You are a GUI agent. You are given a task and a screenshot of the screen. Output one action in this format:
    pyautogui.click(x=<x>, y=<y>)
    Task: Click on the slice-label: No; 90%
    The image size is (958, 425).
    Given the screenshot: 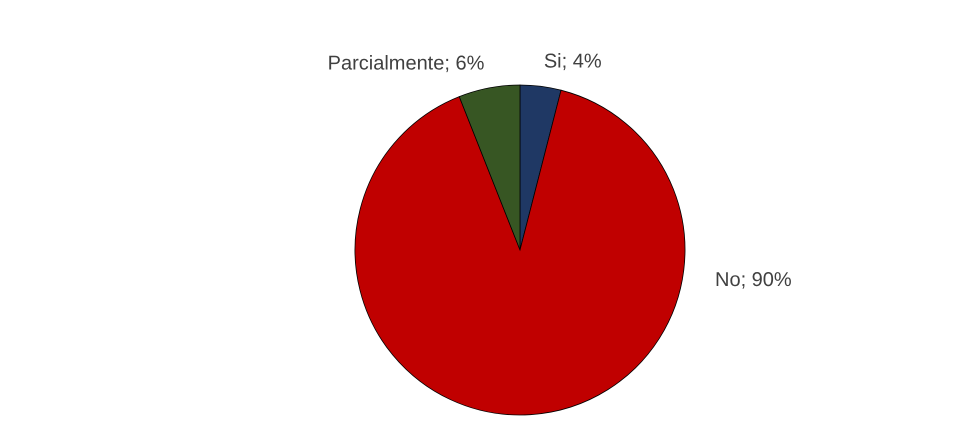 What is the action you would take?
    pyautogui.click(x=753, y=280)
    